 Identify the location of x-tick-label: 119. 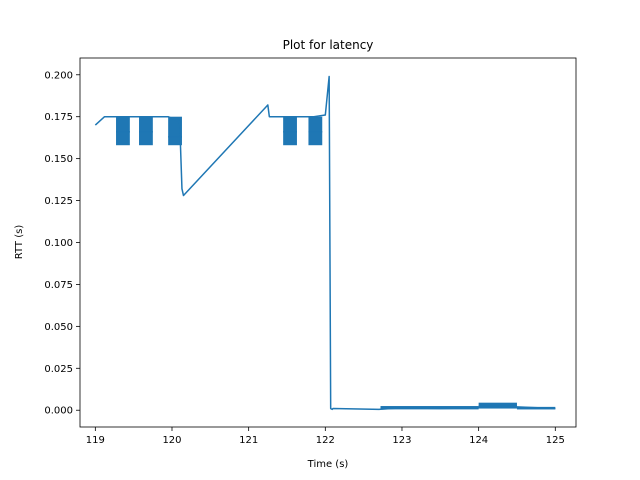
(95, 440).